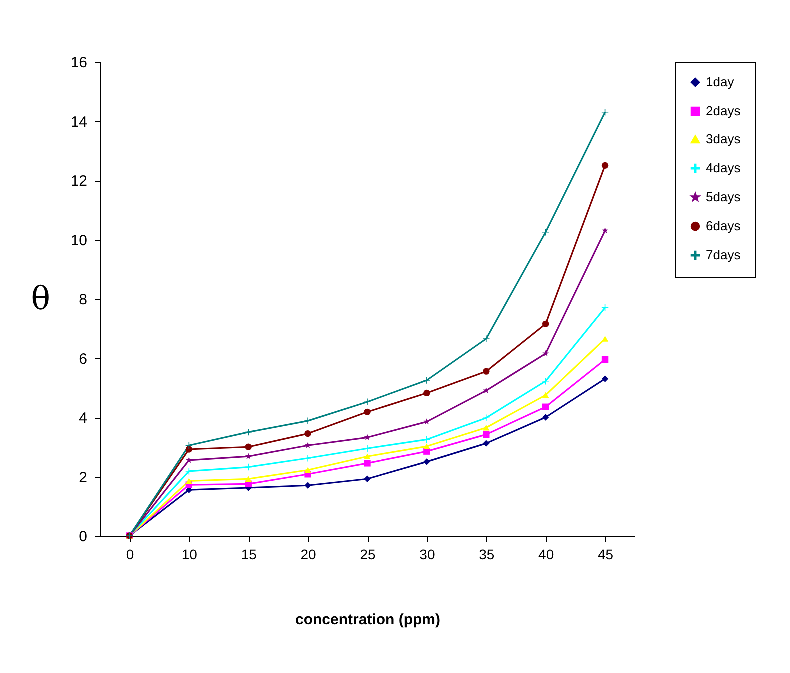 This screenshot has height=673, width=790. Describe the element at coordinates (724, 168) in the screenshot. I see `legend-label: 4days` at that location.